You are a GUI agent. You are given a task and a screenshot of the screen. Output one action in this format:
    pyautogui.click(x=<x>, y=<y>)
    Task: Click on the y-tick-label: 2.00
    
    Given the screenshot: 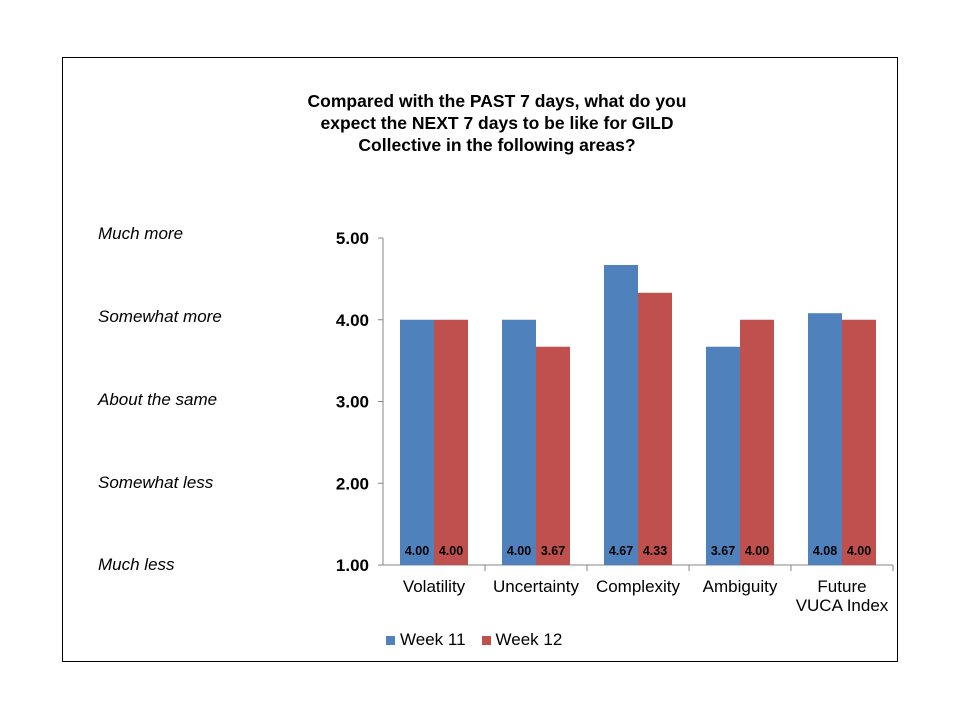 What is the action you would take?
    pyautogui.click(x=352, y=483)
    